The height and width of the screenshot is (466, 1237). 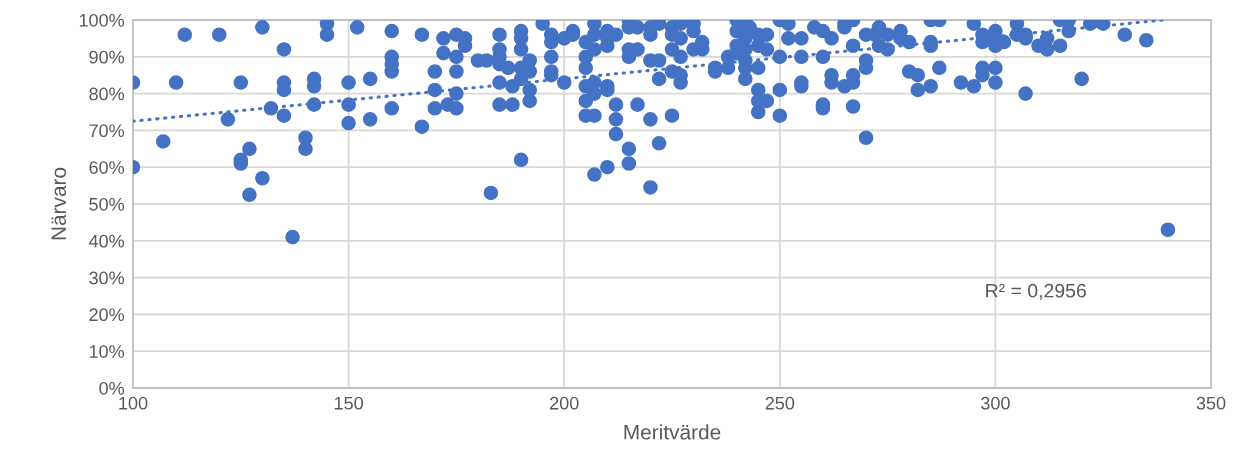 I want to click on y-tick-label: 70%, so click(x=107, y=131).